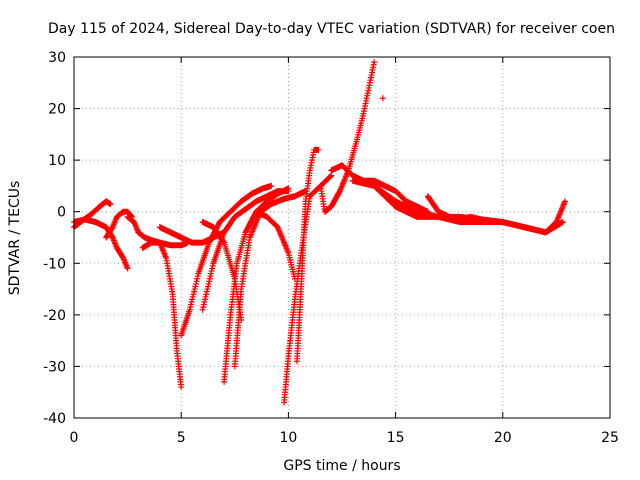  What do you see at coordinates (61, 213) in the screenshot?
I see `y-tick-label: 0` at bounding box center [61, 213].